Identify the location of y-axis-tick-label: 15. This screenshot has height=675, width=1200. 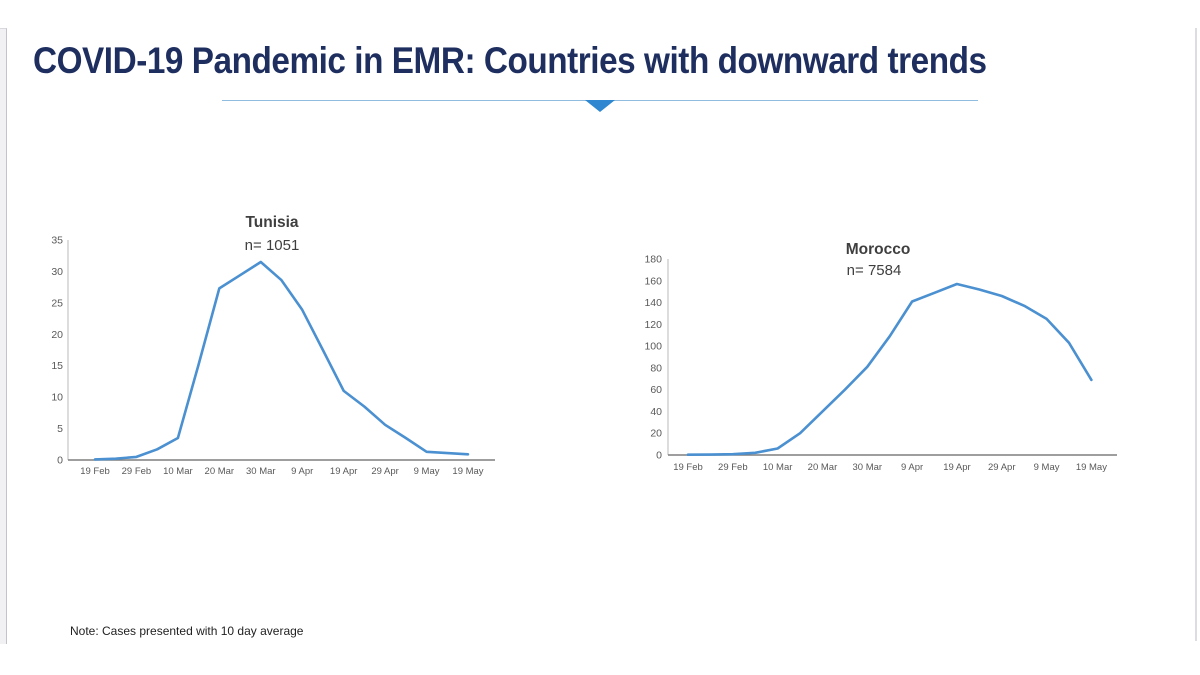
(57, 366).